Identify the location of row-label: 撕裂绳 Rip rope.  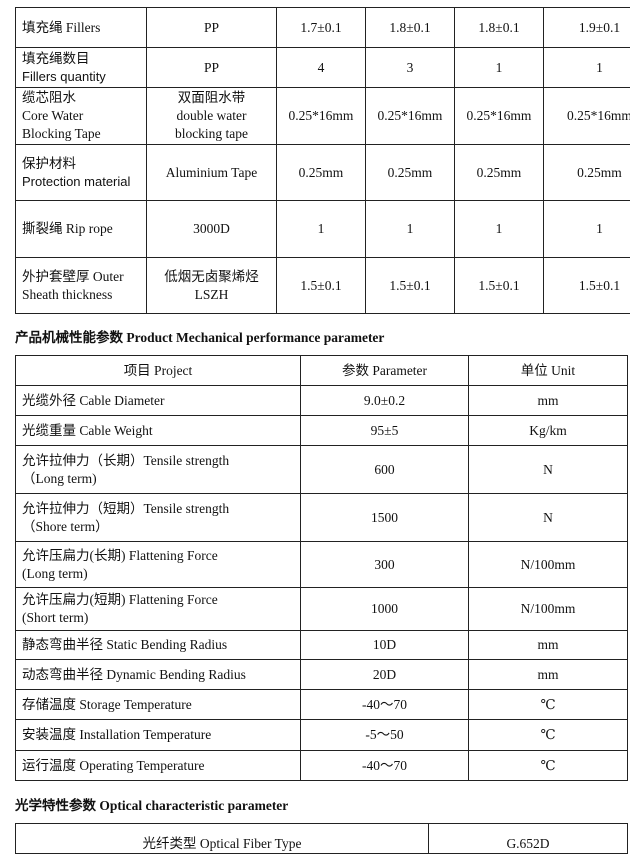
(81, 229).